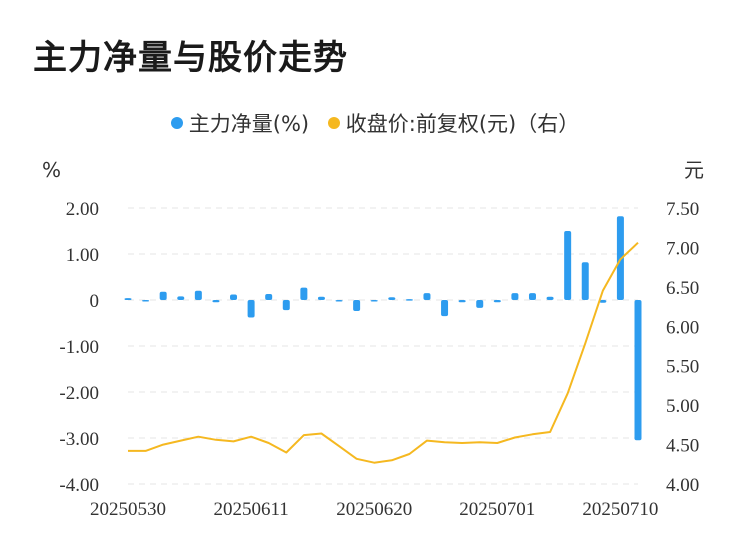 Image resolution: width=750 pixels, height=558 pixels. I want to click on right-tick-label: 5.50, so click(682, 367).